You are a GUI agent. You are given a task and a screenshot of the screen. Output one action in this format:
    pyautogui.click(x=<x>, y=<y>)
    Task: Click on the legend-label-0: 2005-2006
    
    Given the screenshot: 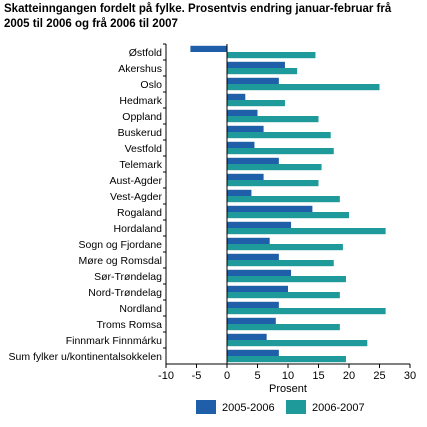 What is the action you would take?
    pyautogui.click(x=248, y=408)
    